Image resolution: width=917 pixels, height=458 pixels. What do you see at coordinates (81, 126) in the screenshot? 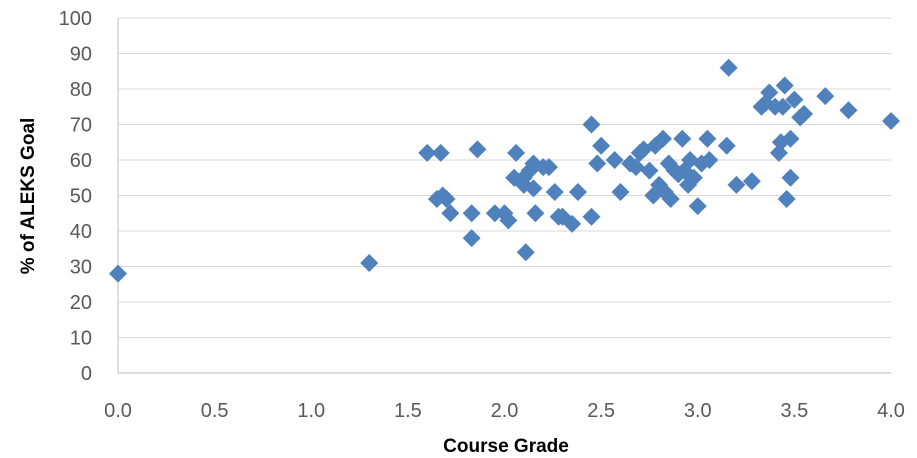
I see `y-tick-label: 70` at bounding box center [81, 126].